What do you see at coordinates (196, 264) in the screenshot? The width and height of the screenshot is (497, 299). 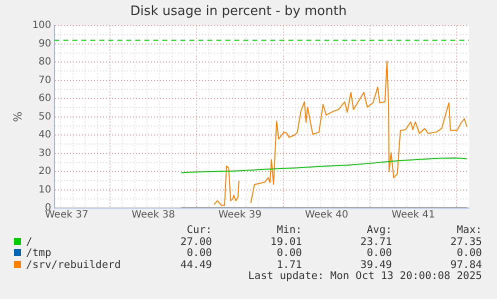 I see `text: 44.49` at bounding box center [196, 264].